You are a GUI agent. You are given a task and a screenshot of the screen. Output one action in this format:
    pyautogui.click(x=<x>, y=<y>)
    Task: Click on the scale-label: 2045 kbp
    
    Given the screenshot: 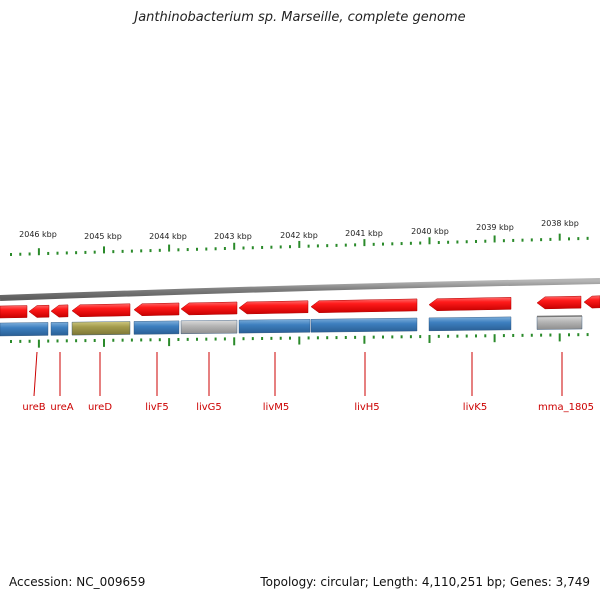 What is the action you would take?
    pyautogui.click(x=103, y=236)
    